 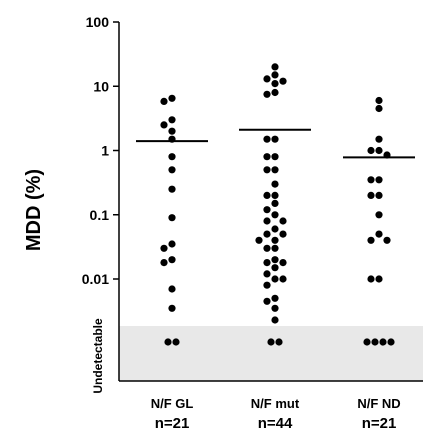 What do you see at coordinates (378, 403) in the screenshot?
I see `category-label: N/F ND` at bounding box center [378, 403].